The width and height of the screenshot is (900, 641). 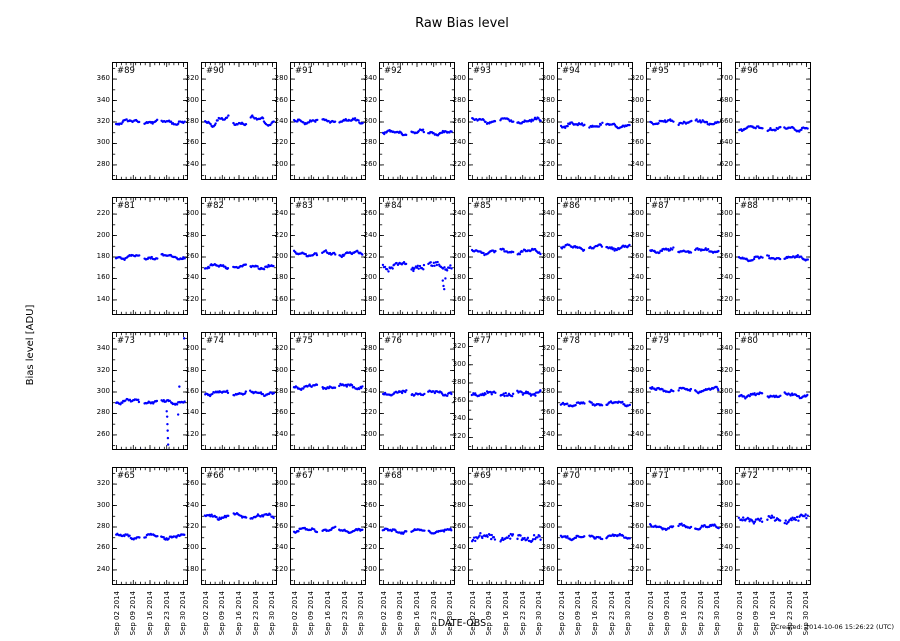 I want to click on y-tick-label: 660, so click(x=726, y=121).